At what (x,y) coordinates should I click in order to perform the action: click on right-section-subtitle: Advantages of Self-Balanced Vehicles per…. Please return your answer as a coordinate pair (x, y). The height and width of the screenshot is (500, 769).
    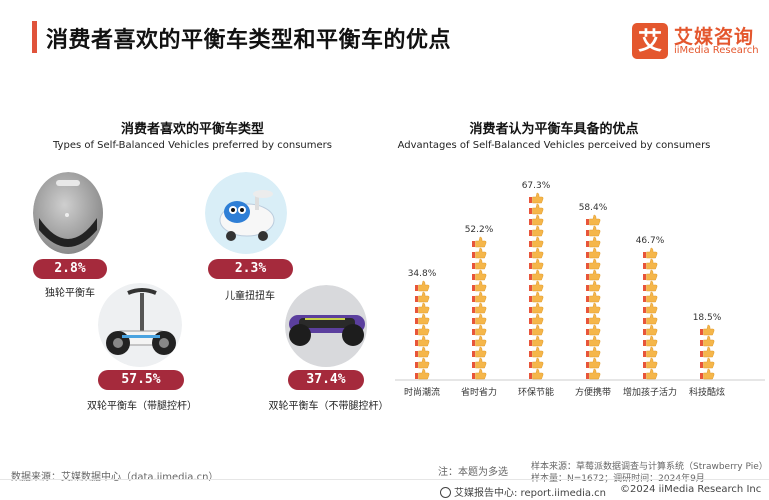
    Looking at the image, I should click on (554, 145).